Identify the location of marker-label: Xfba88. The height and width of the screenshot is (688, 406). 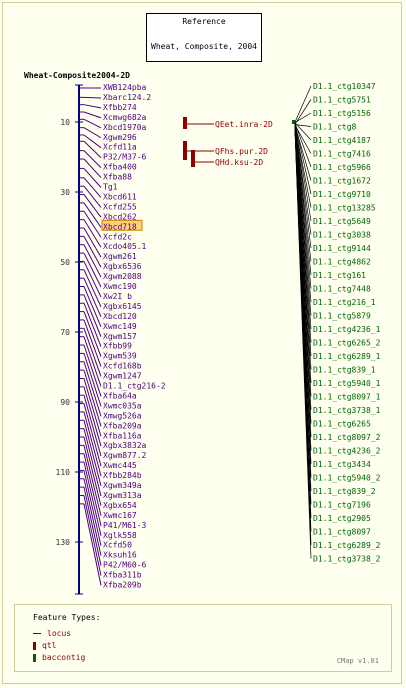
(117, 177).